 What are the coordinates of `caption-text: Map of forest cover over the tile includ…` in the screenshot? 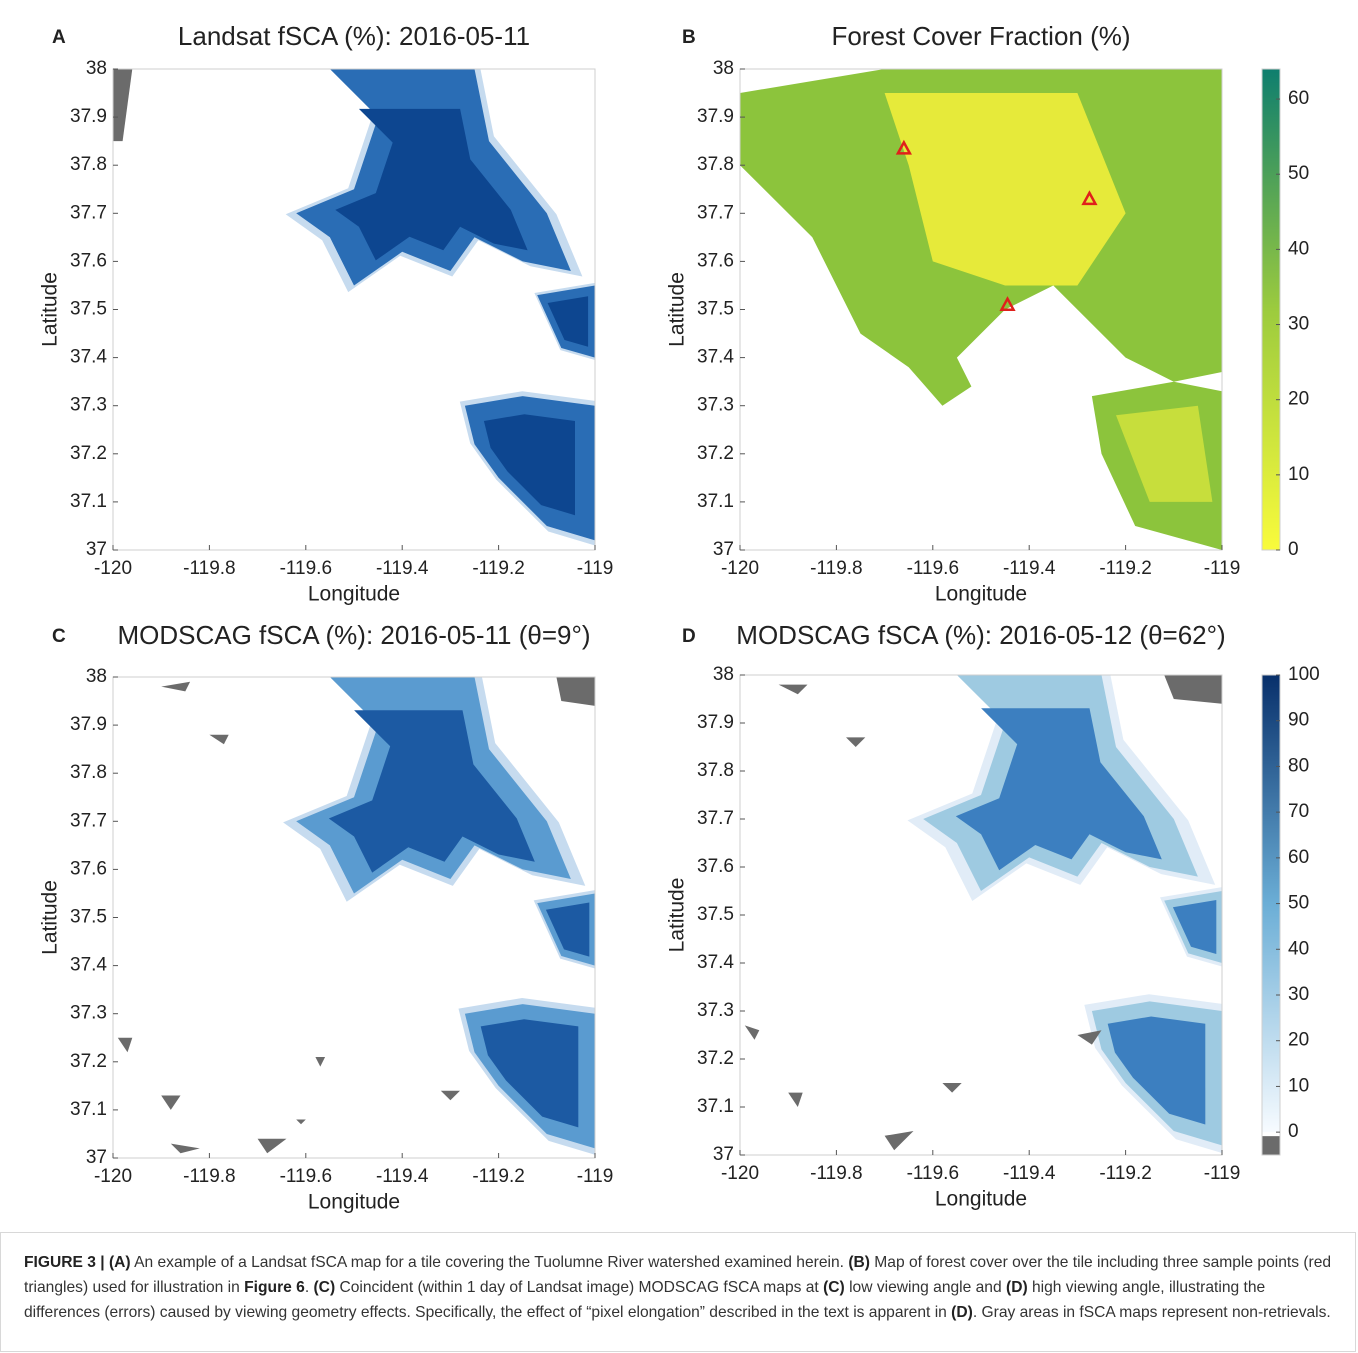 It's located at (678, 1275).